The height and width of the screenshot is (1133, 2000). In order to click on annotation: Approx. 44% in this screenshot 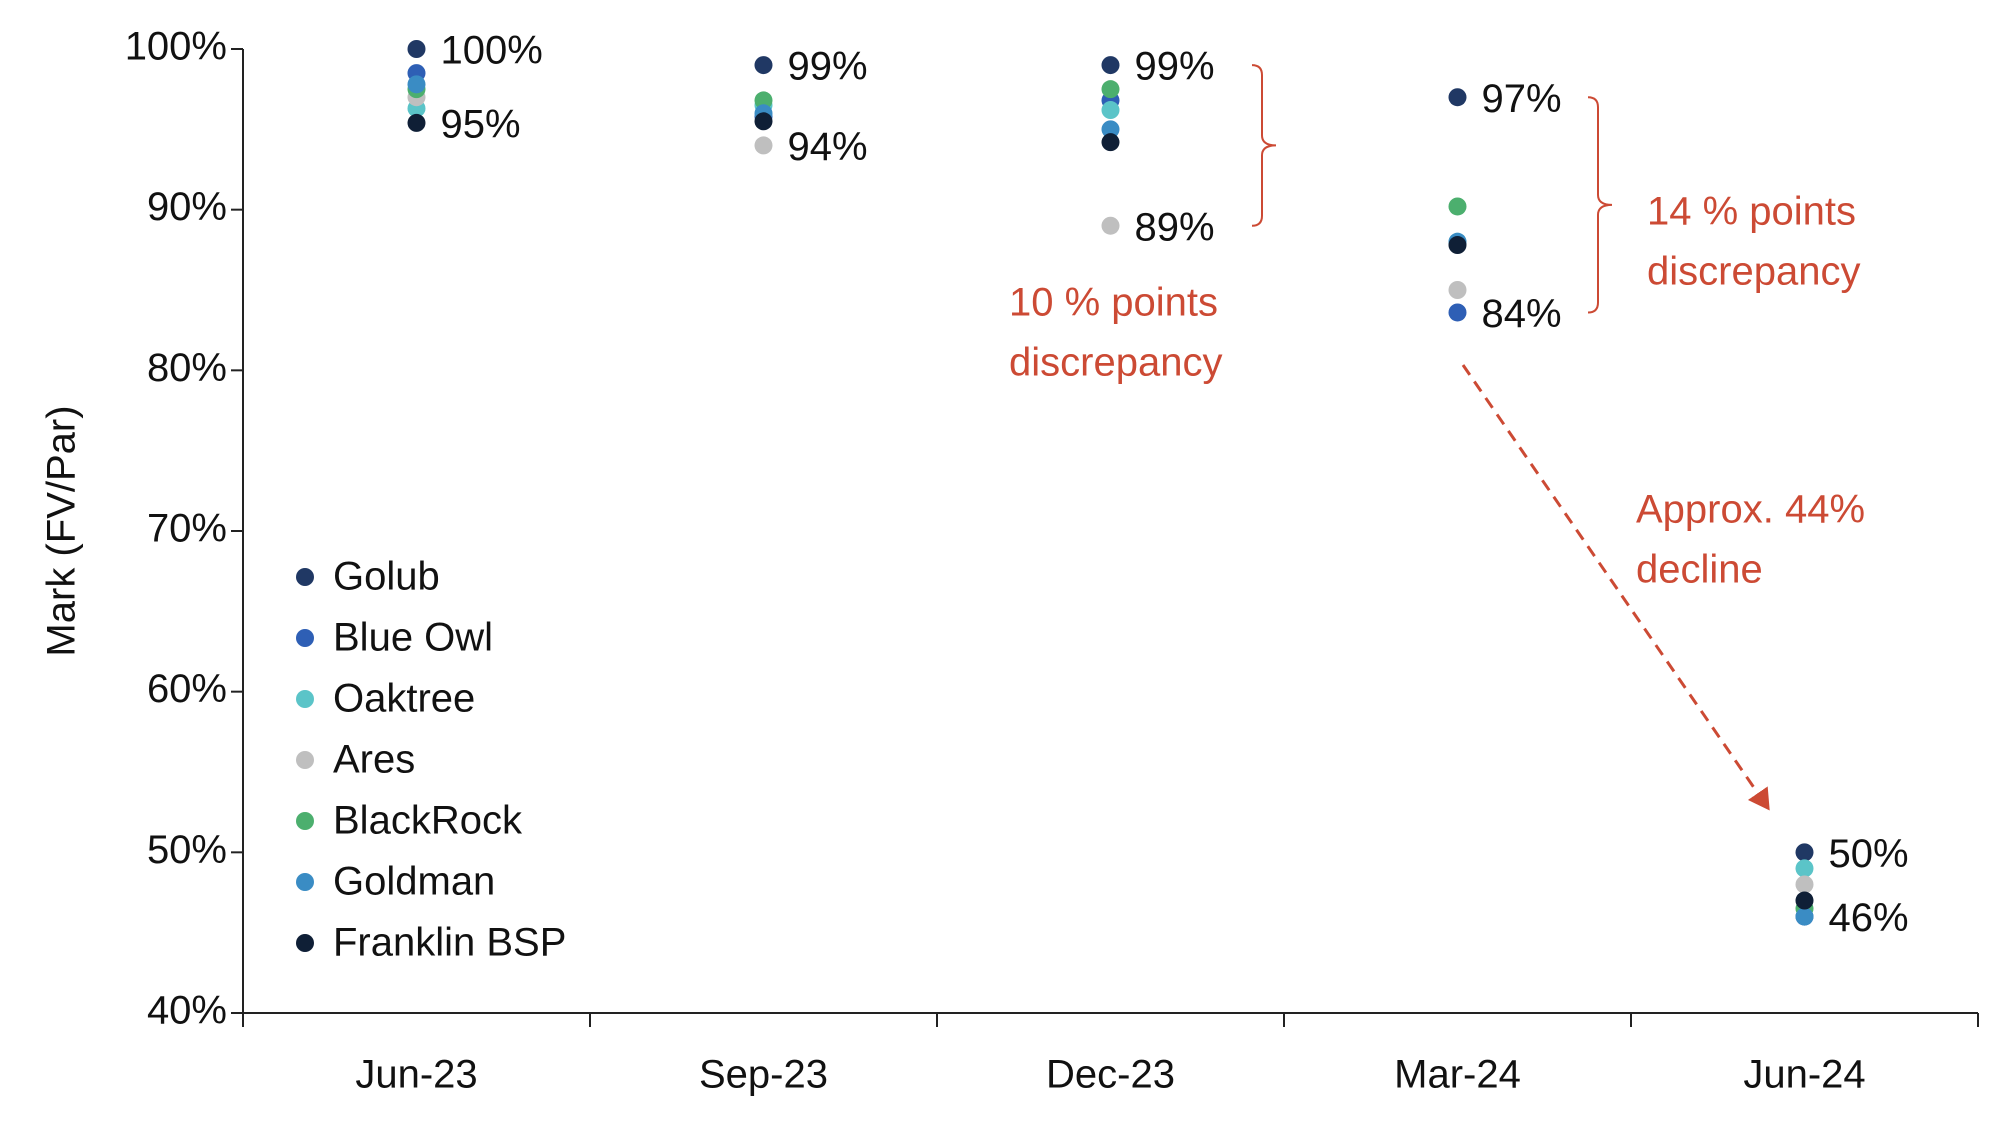, I will do `click(1750, 510)`.